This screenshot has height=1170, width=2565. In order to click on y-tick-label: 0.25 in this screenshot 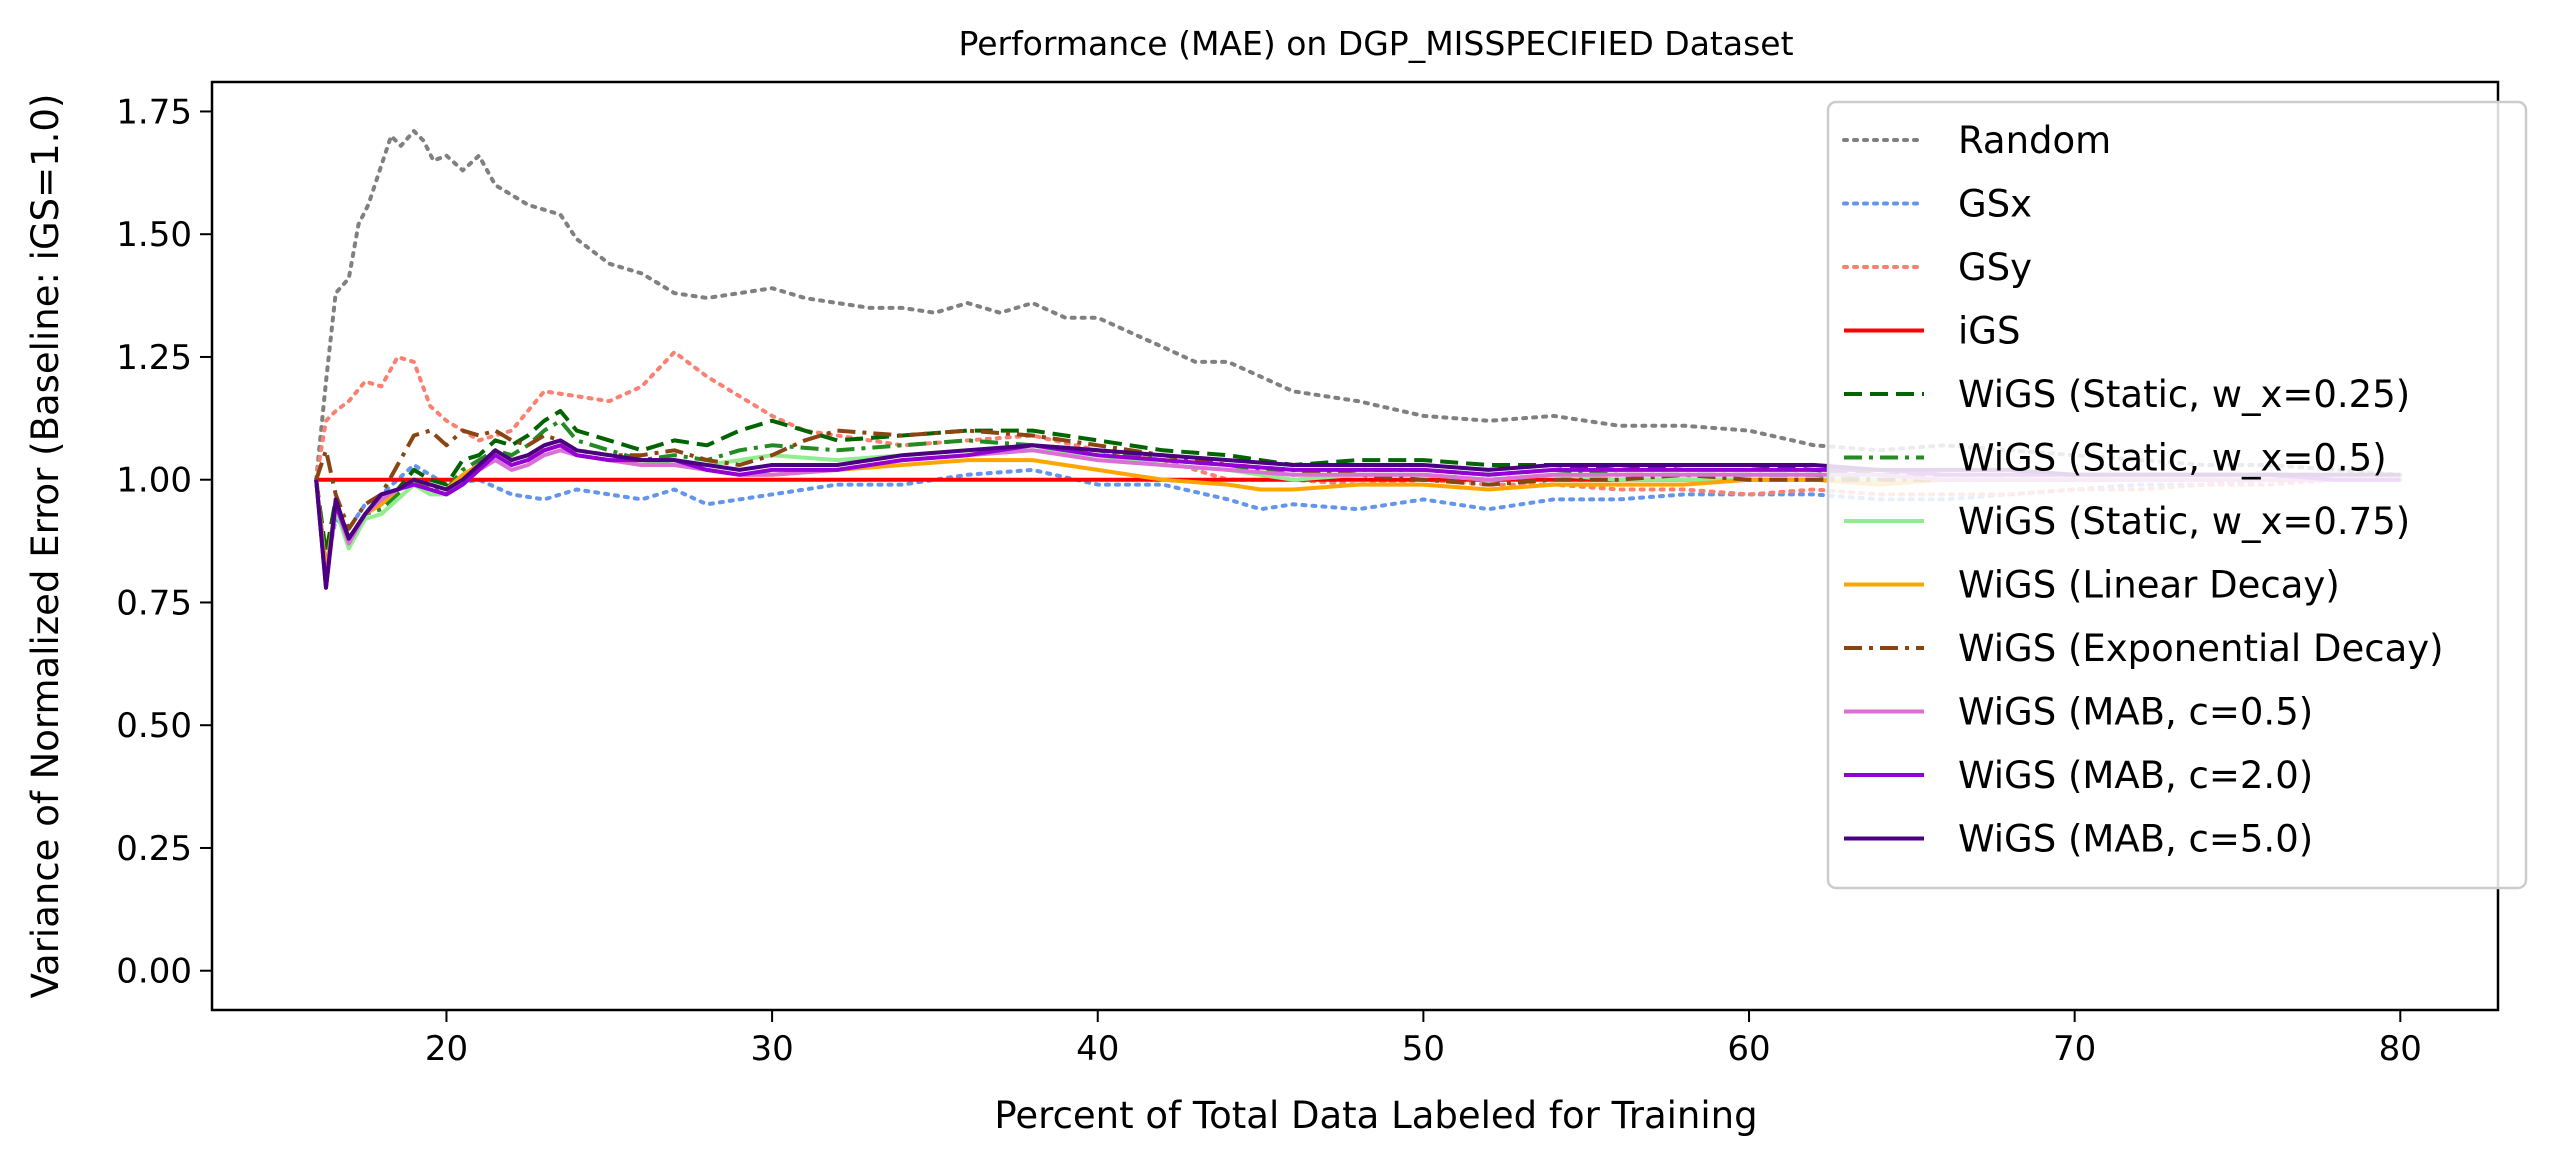, I will do `click(154, 849)`.